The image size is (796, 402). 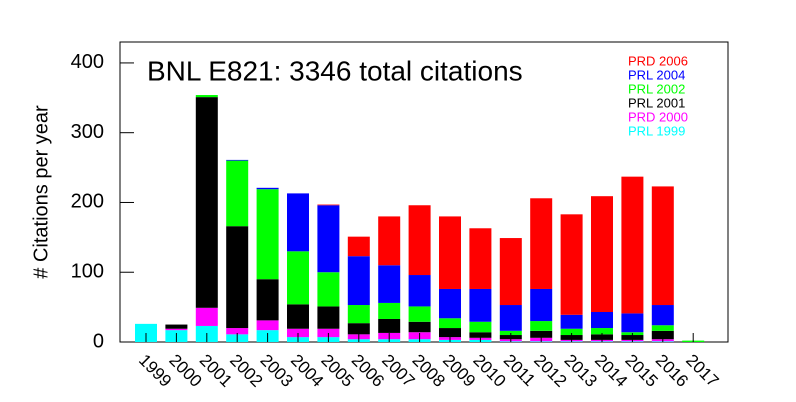 What do you see at coordinates (656, 88) in the screenshot?
I see `legend-label: PRL 2002` at bounding box center [656, 88].